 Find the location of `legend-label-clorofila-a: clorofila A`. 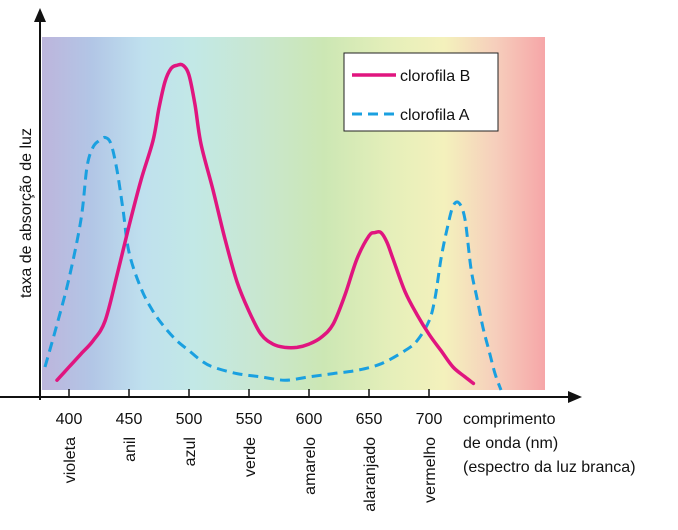

legend-label-clorofila-a: clorofila A is located at coordinates (435, 115).